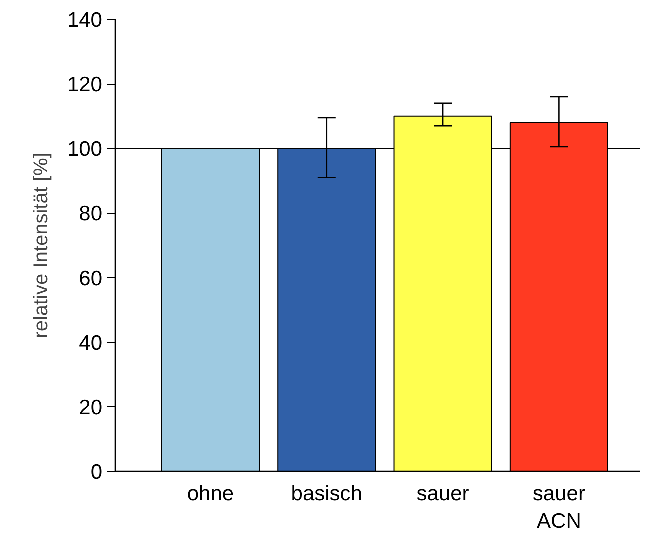 This screenshot has width=651, height=538. What do you see at coordinates (90, 408) in the screenshot?
I see `y-tick-label: 20` at bounding box center [90, 408].